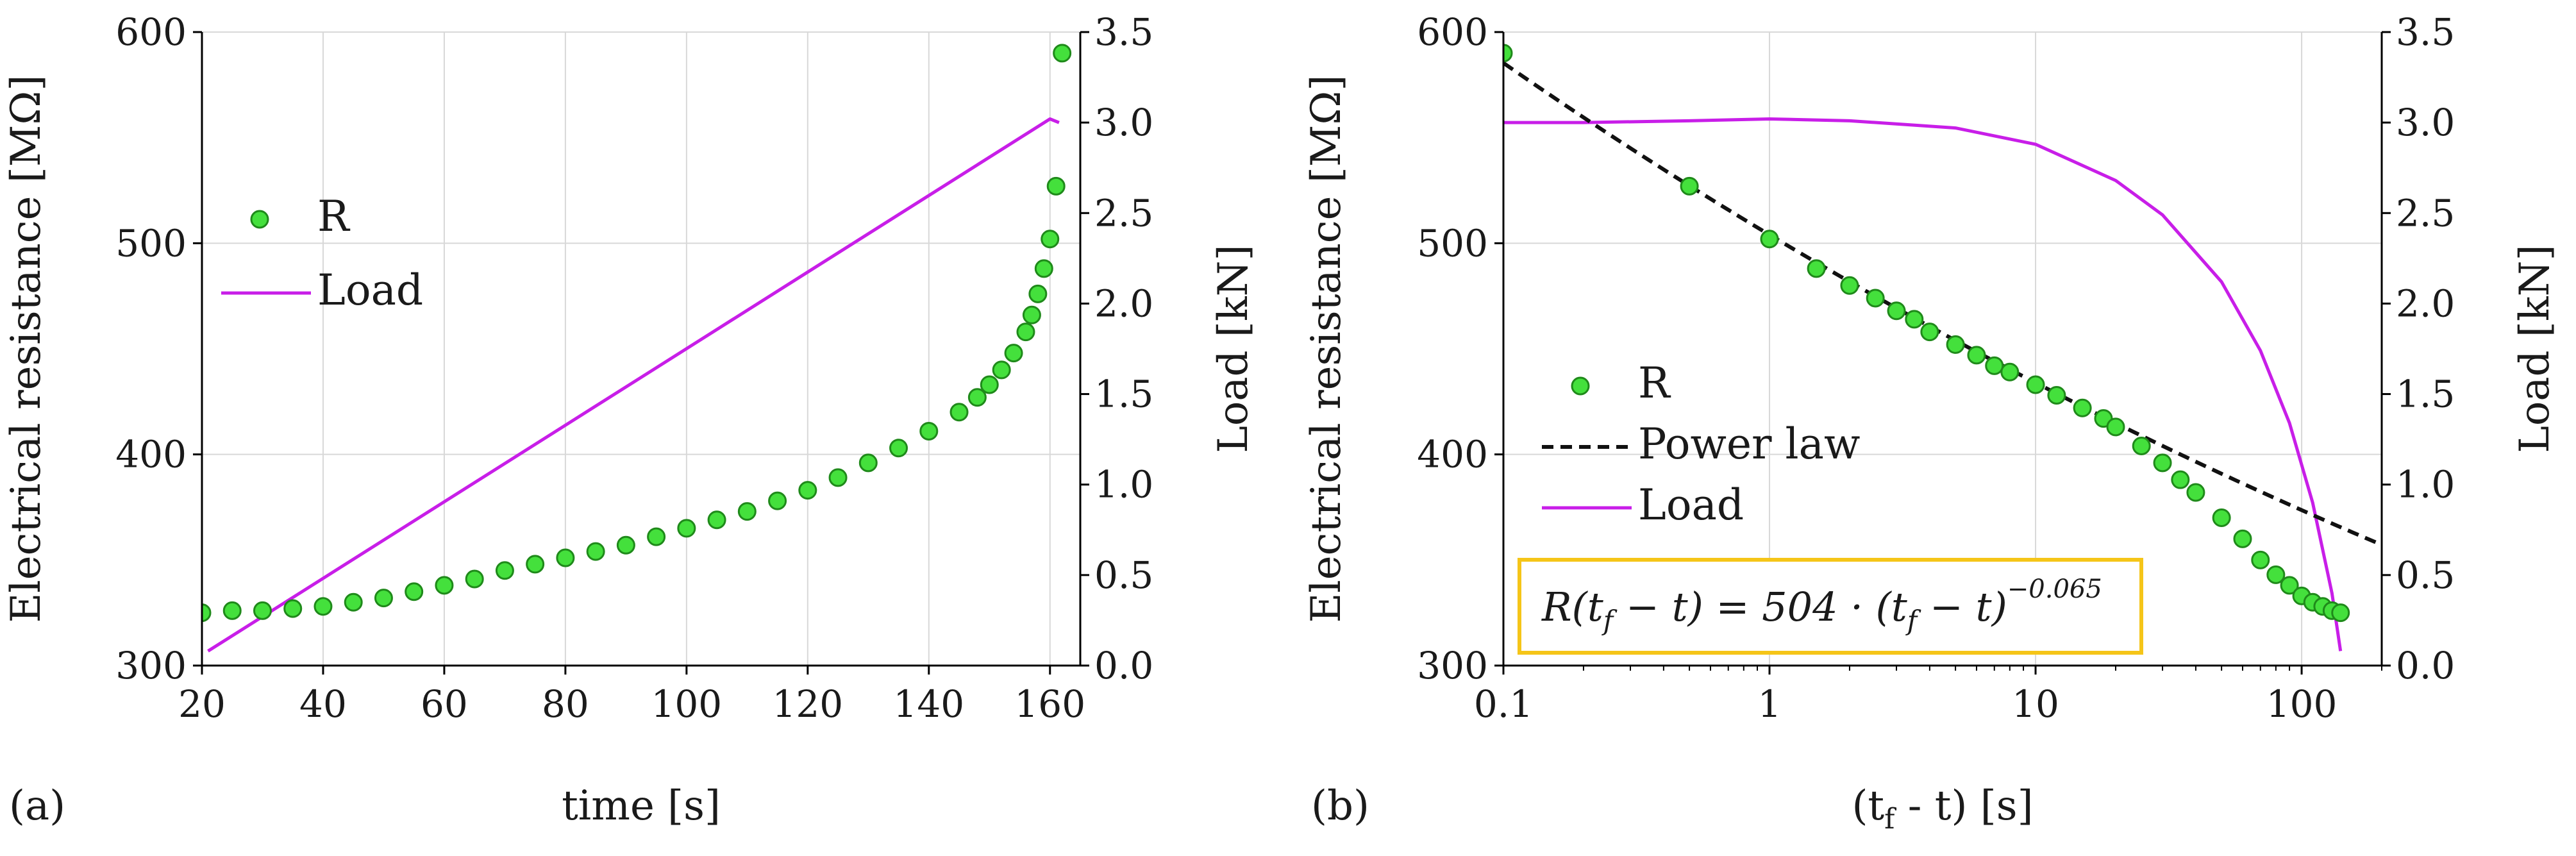  Describe the element at coordinates (322, 253) in the screenshot. I see `legend: R Load` at that location.